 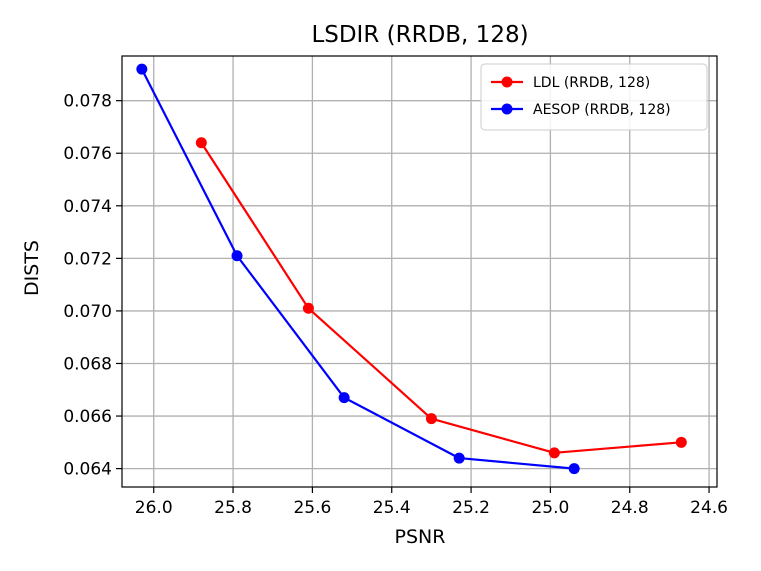 I want to click on legend: LDL (RRDB, 128) AESOP (RRDB, 128), so click(x=594, y=97).